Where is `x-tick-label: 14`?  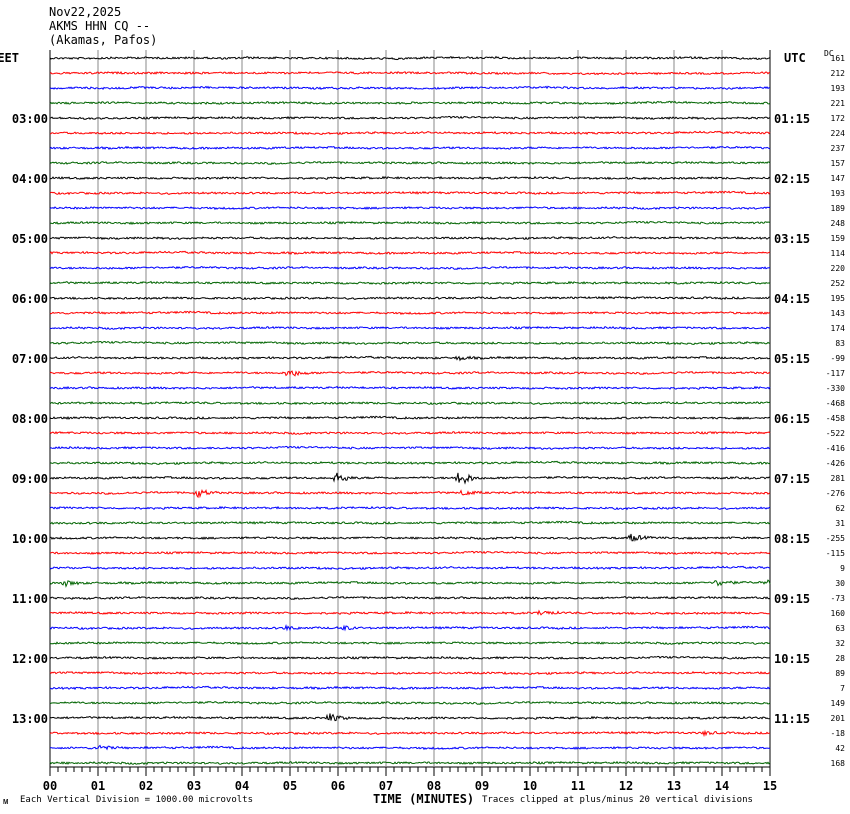
x-tick-label: 14 is located at coordinates (722, 786).